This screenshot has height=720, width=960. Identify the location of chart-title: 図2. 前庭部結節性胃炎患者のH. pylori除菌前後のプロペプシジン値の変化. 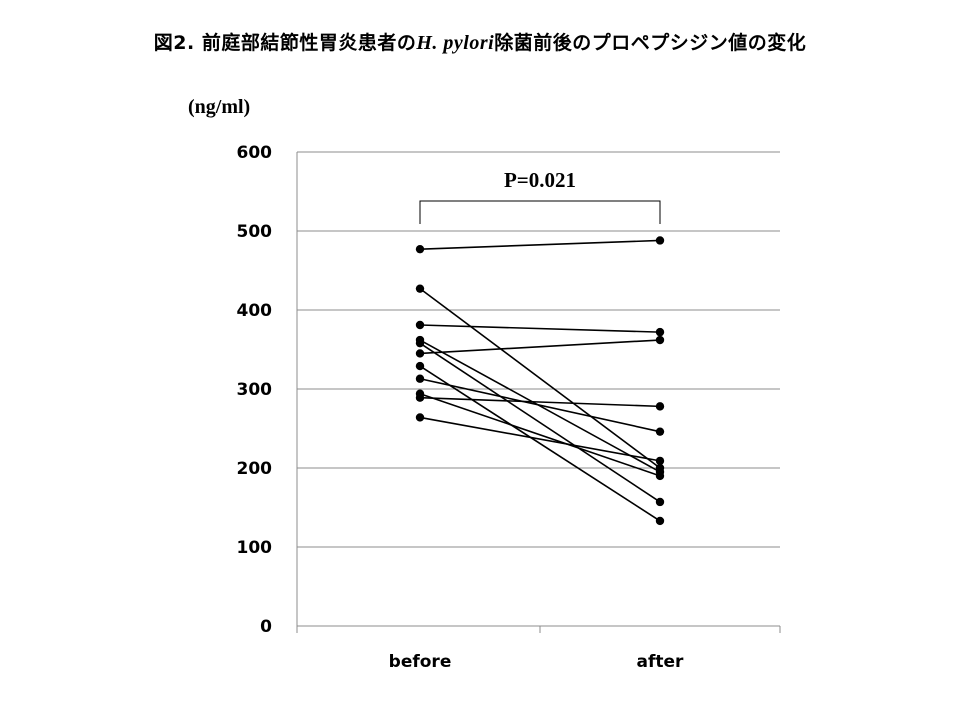
(480, 41).